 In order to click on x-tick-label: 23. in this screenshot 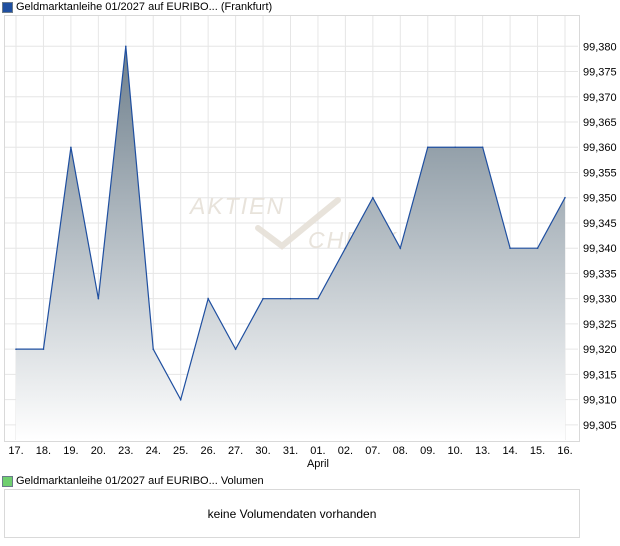, I will do `click(125, 451)`.